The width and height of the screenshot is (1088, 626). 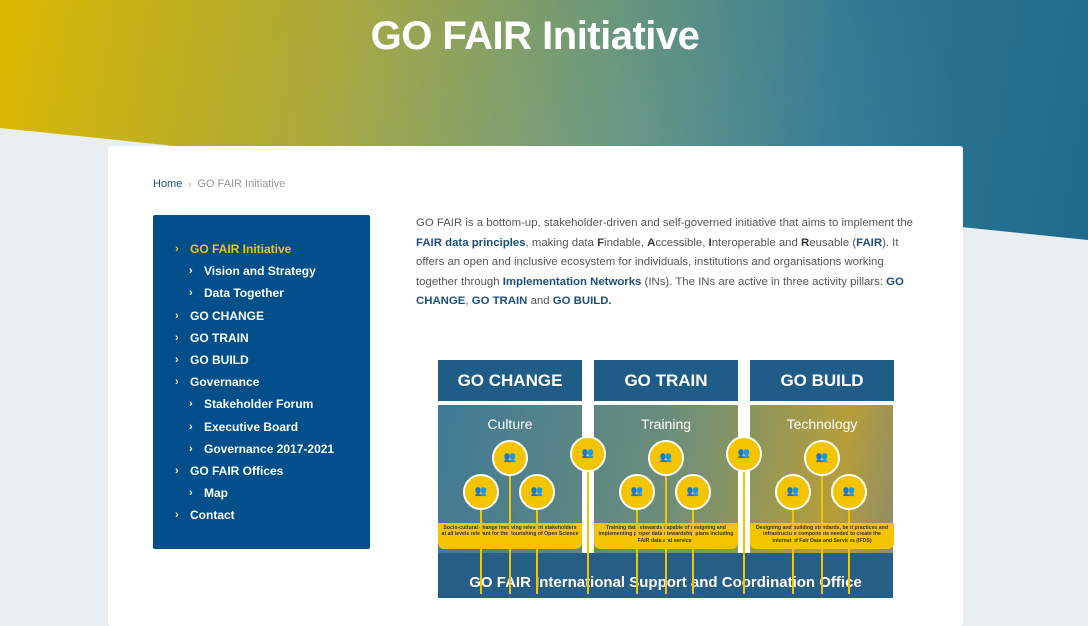 I want to click on sidebar-item-label: GO CHANGE, so click(x=227, y=315).